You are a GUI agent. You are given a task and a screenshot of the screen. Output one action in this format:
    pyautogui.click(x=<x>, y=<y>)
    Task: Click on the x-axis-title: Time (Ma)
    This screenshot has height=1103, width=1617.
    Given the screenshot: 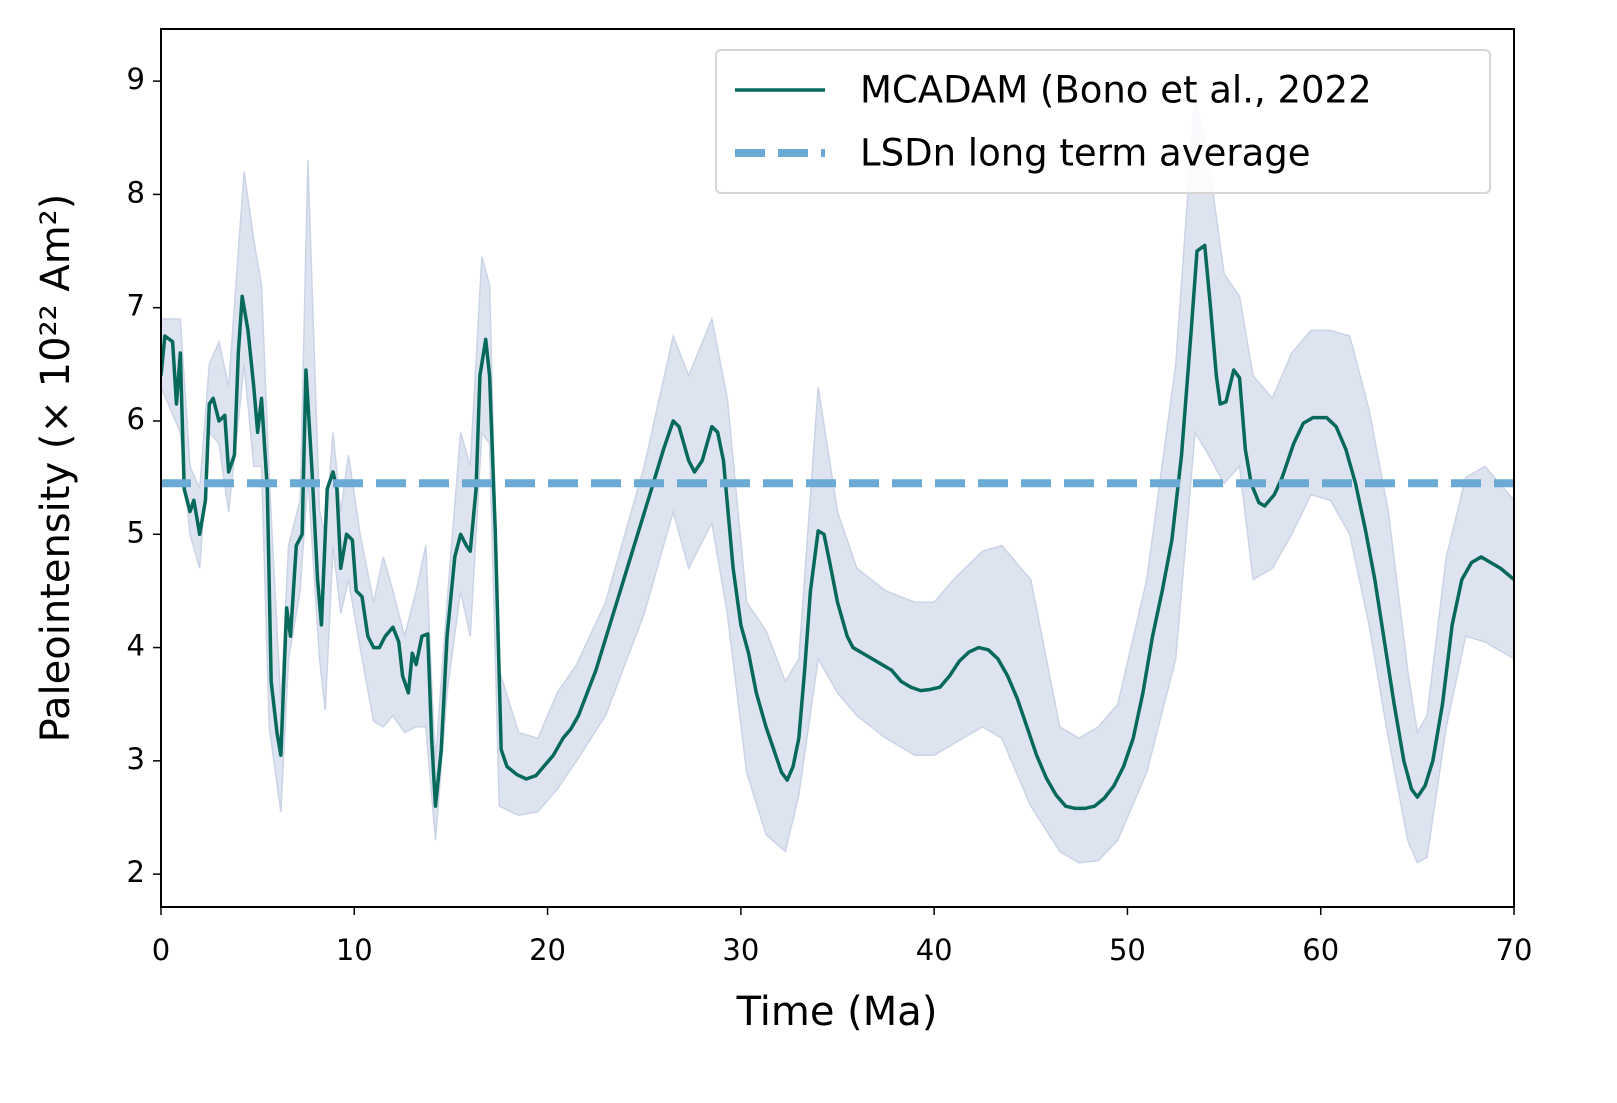 What is the action you would take?
    pyautogui.click(x=837, y=1012)
    